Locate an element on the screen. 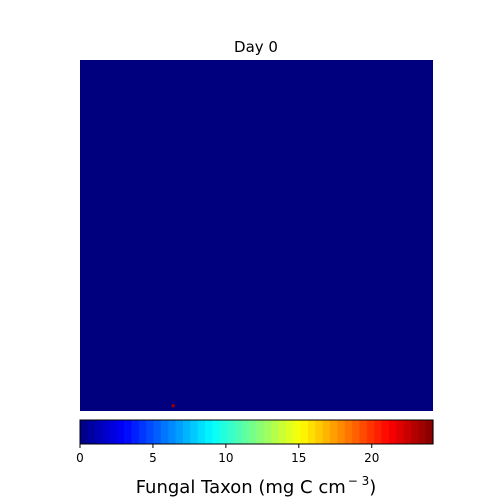 This screenshot has width=500, height=500. colorbar-label: Fungal Taxon (mg C cm − 3) is located at coordinates (256, 486).